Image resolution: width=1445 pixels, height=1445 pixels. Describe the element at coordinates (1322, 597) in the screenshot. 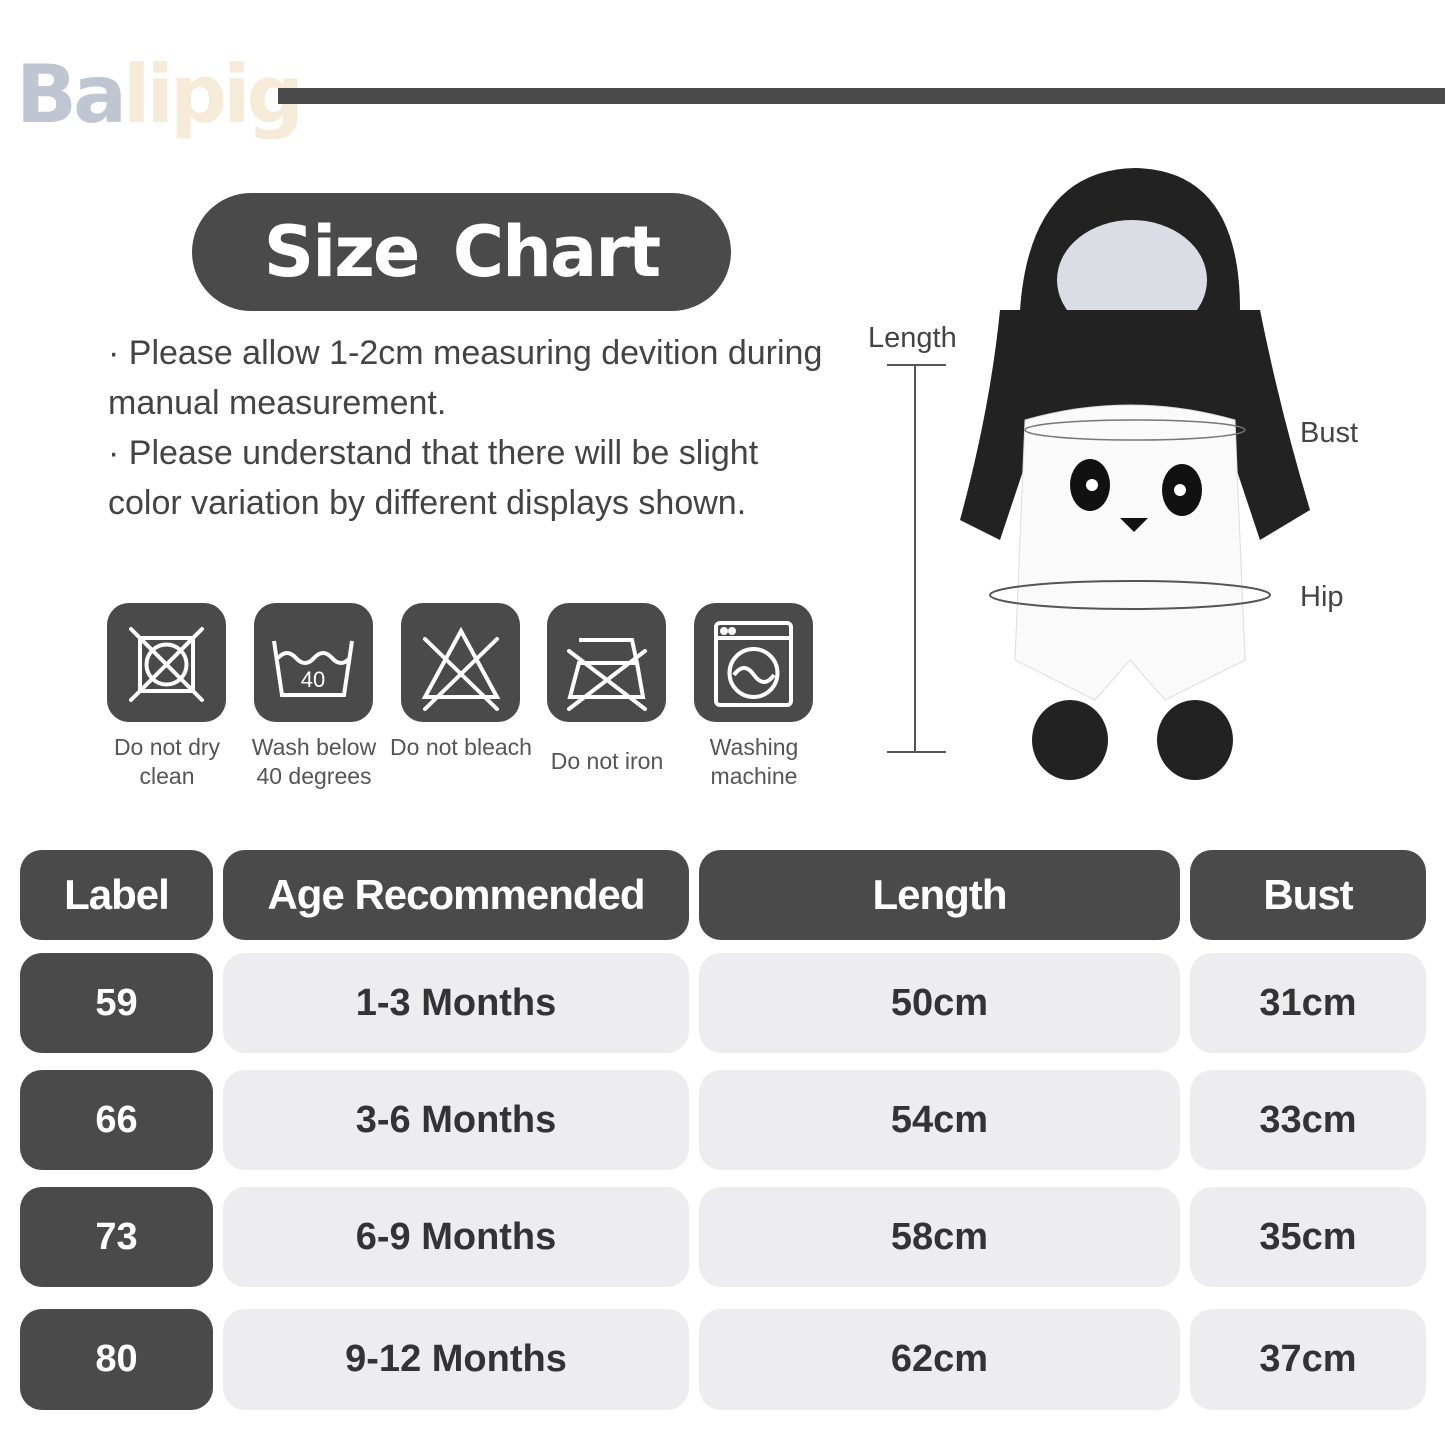

I see `hip-measure-label: Hip` at that location.